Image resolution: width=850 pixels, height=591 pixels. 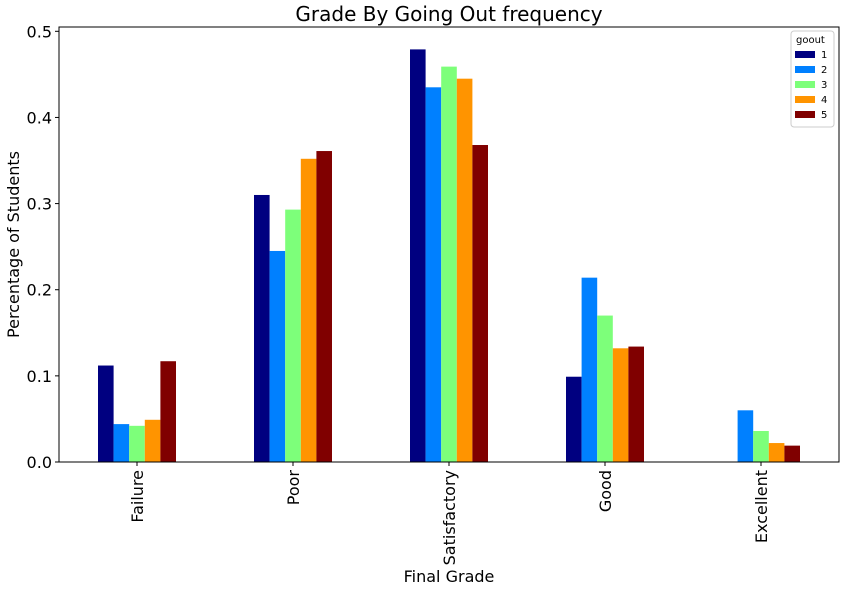 I want to click on y-tick-label: 0.5, so click(x=39, y=31).